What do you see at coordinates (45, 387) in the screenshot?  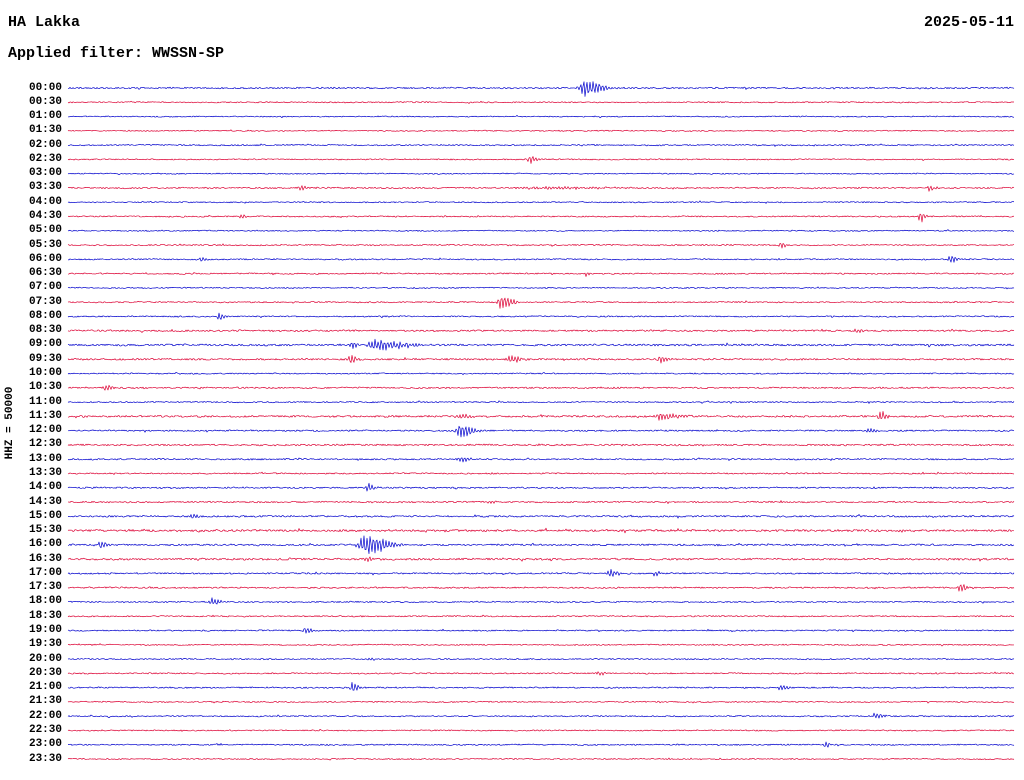 I see `time-label: 10:30` at bounding box center [45, 387].